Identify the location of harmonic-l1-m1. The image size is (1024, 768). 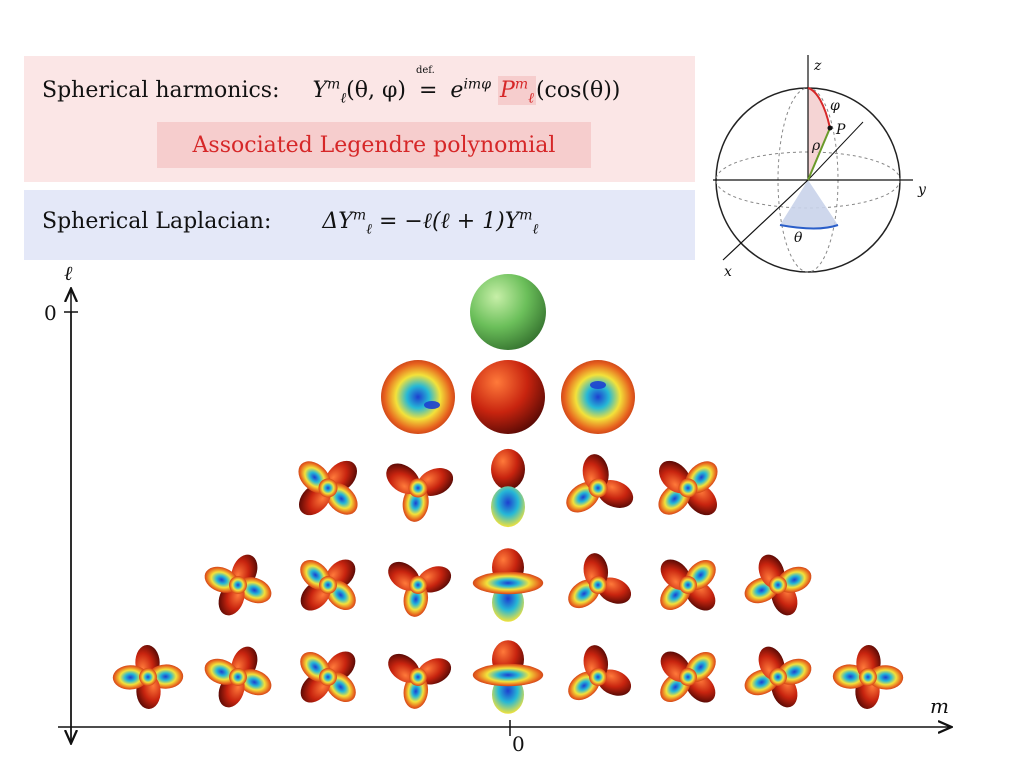
(598, 397).